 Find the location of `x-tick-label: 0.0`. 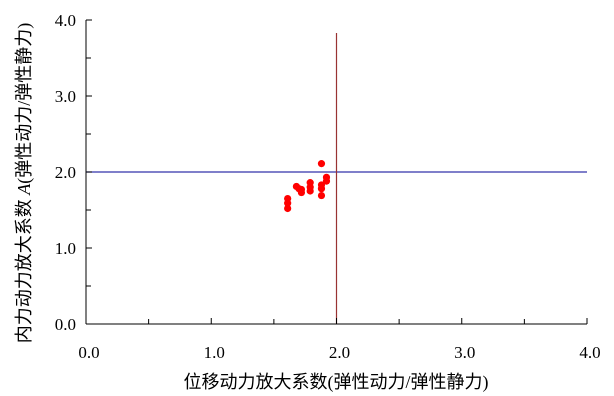

x-tick-label: 0.0 is located at coordinates (88, 352).